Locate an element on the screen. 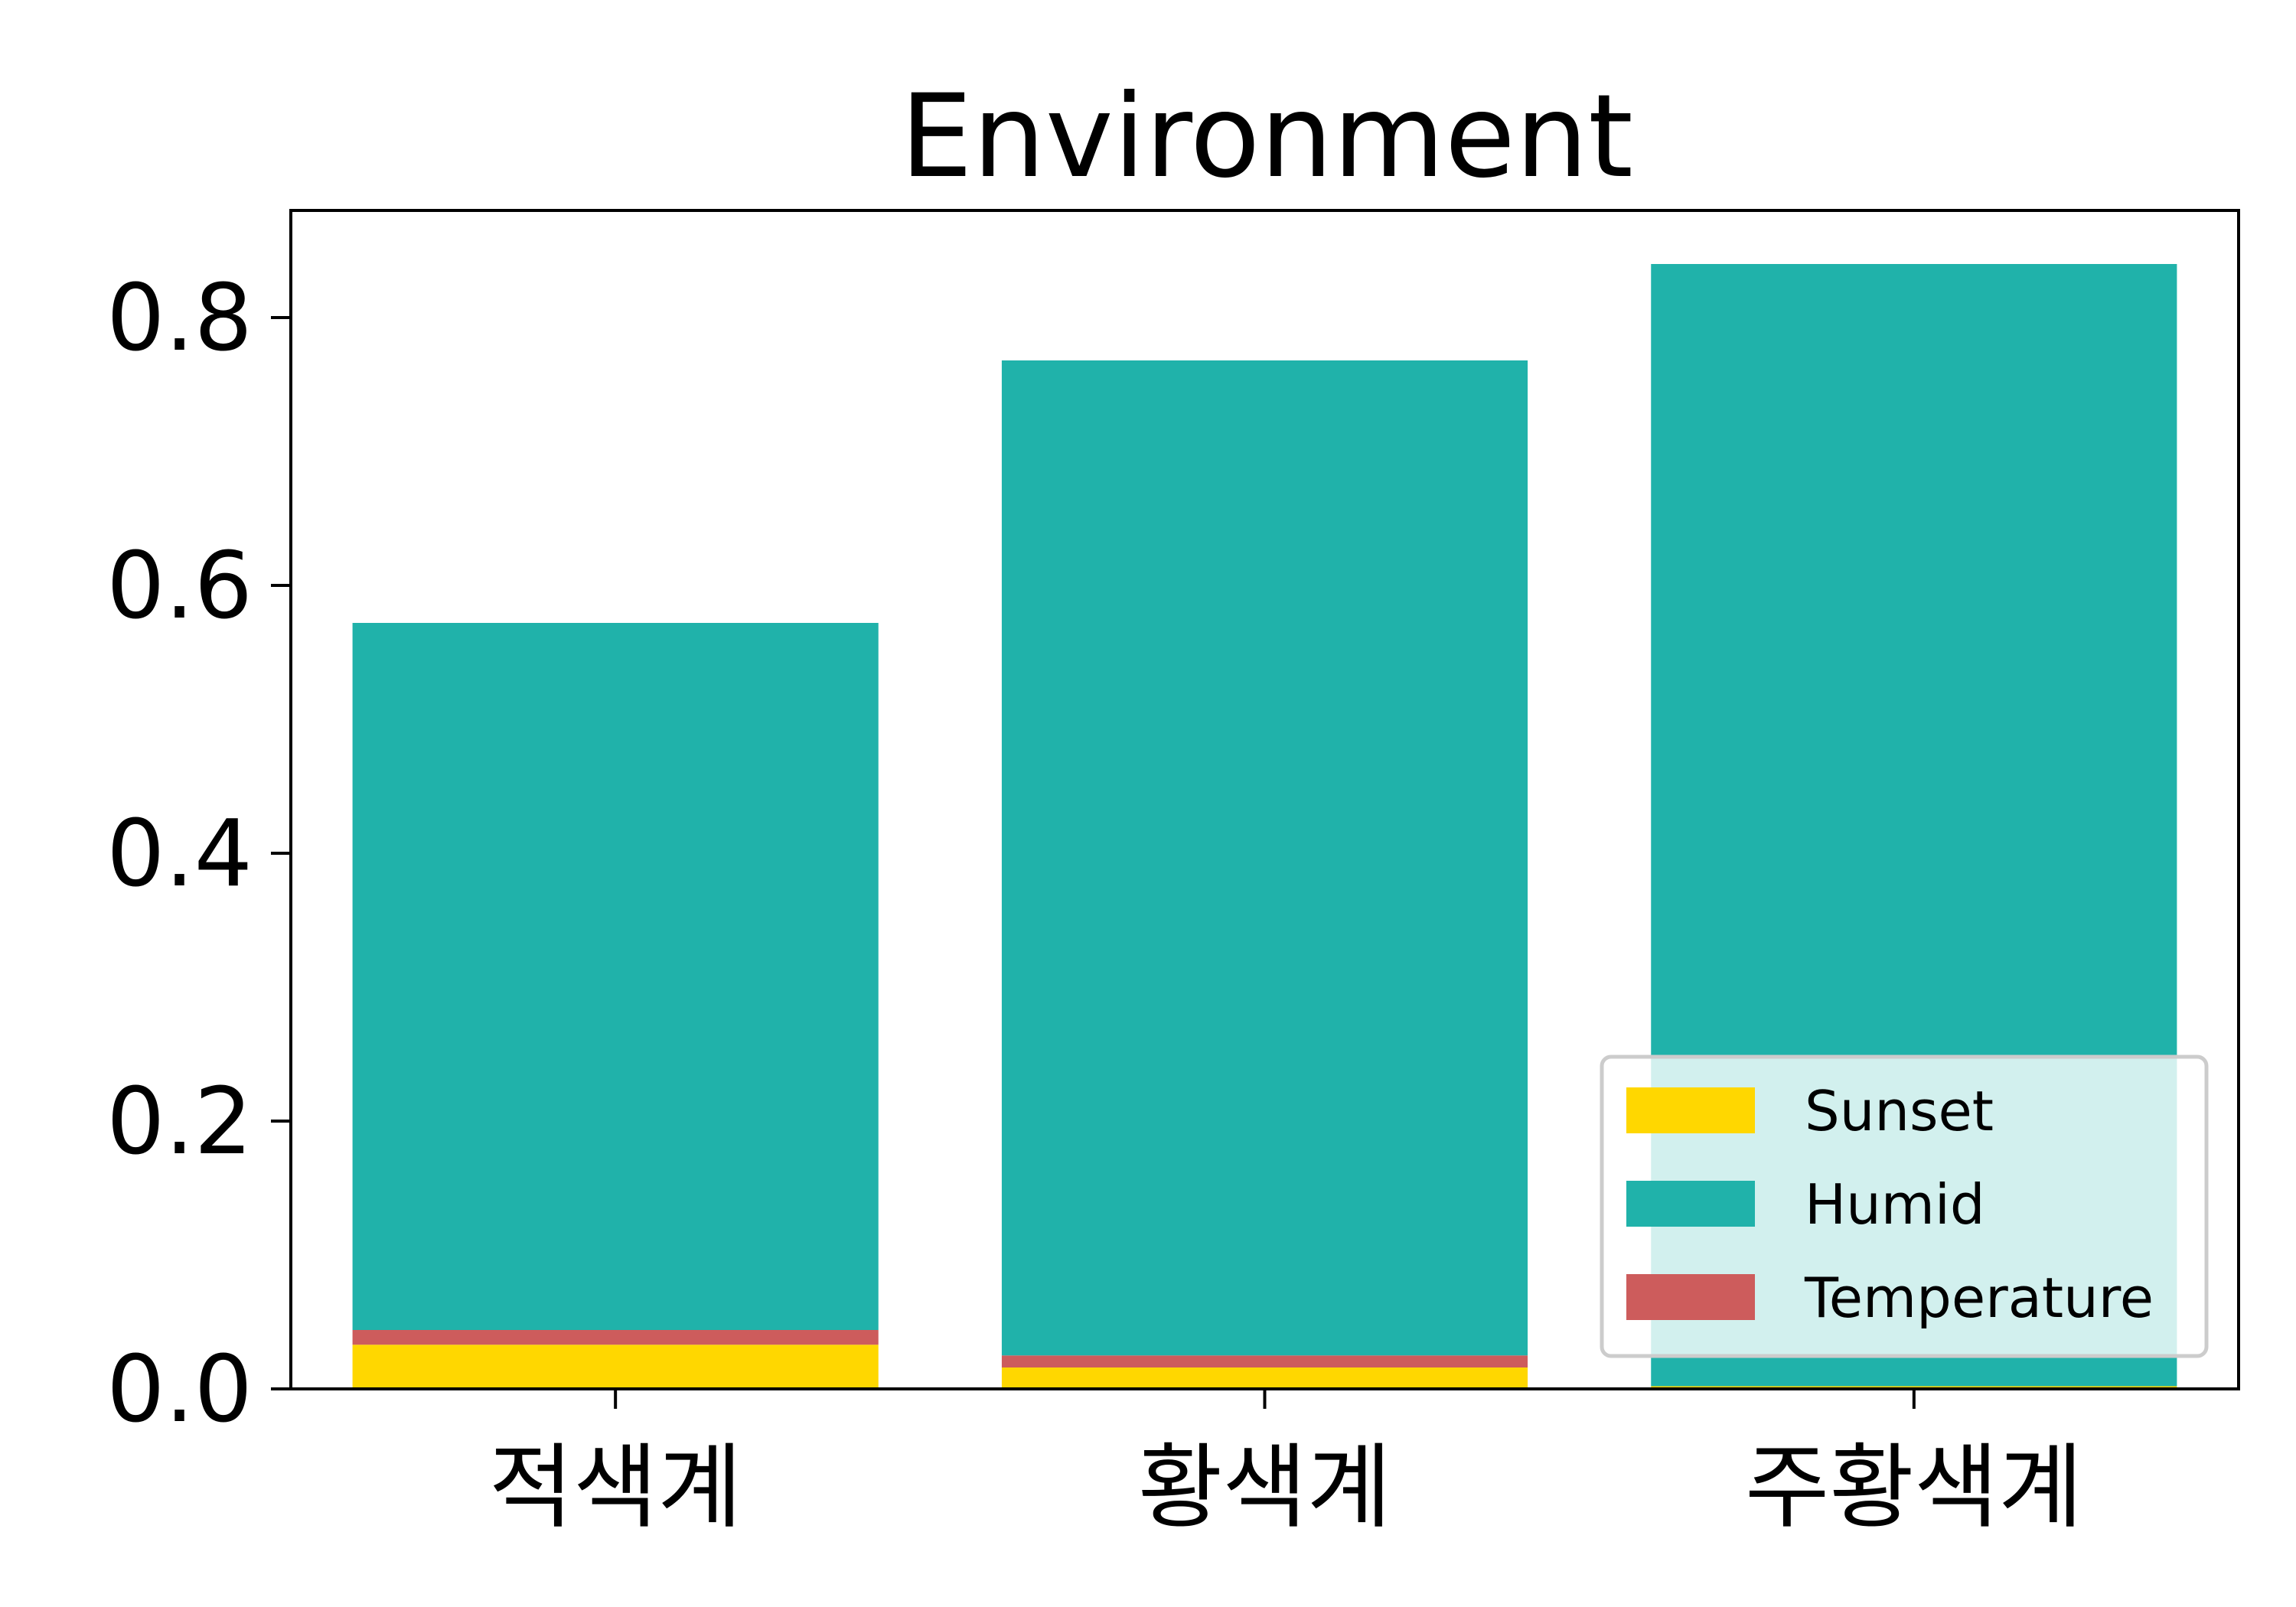  x-axis: 적색계 황색계 주황색계 is located at coordinates (1286, 1465).